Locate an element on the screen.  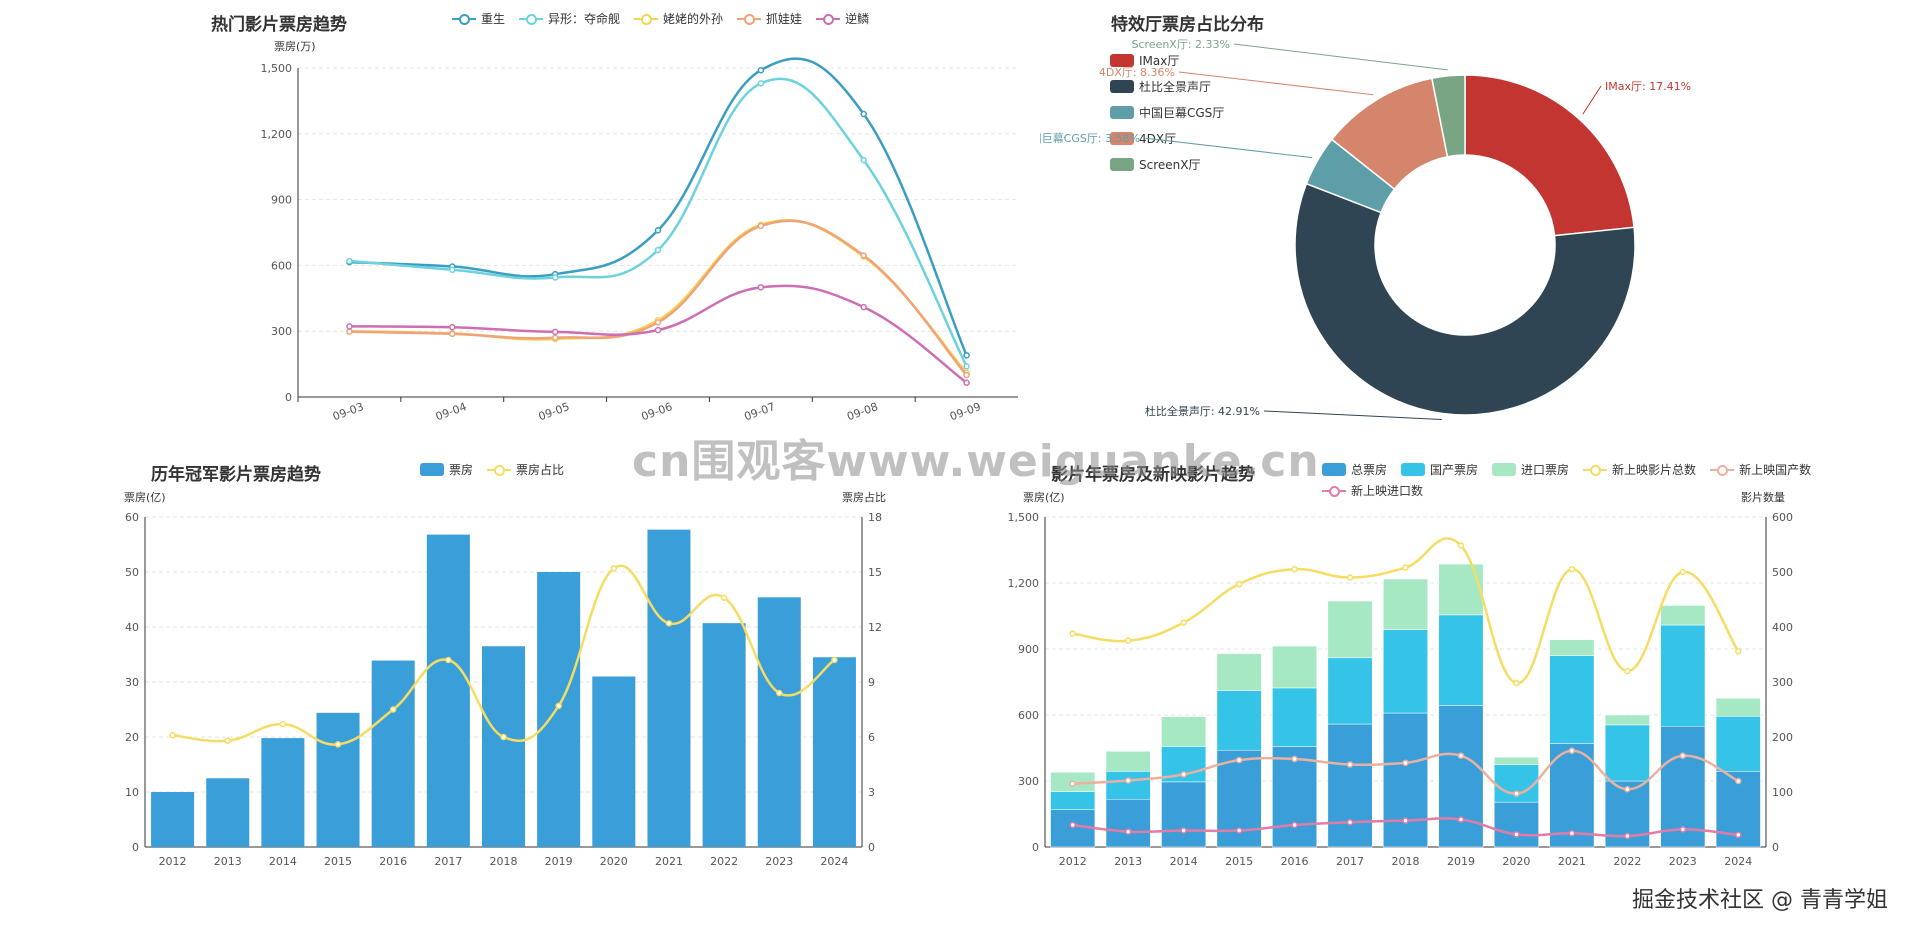
halls-slice is located at coordinates (1448, 116).